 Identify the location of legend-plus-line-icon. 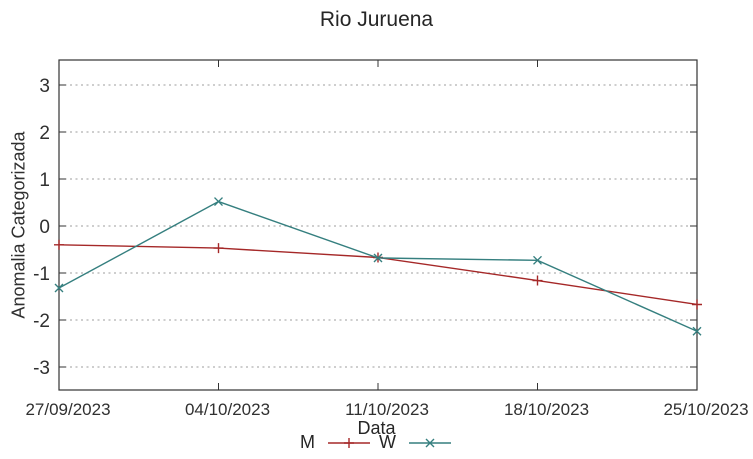
(349, 442).